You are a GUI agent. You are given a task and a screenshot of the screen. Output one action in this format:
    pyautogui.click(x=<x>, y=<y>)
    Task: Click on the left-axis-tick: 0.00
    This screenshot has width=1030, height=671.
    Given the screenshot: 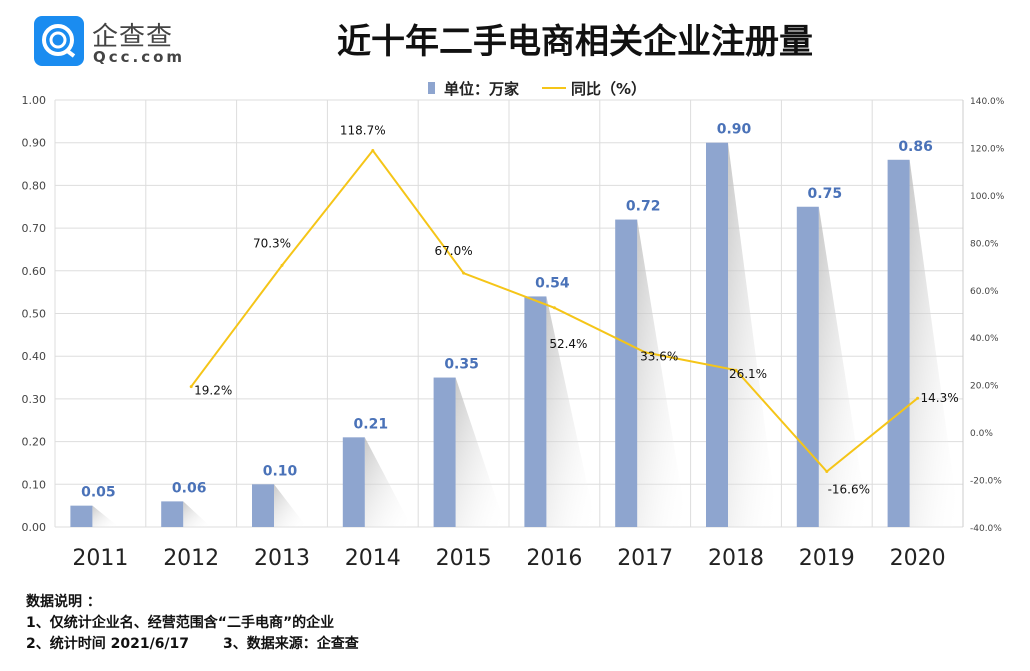 What is the action you would take?
    pyautogui.click(x=34, y=527)
    